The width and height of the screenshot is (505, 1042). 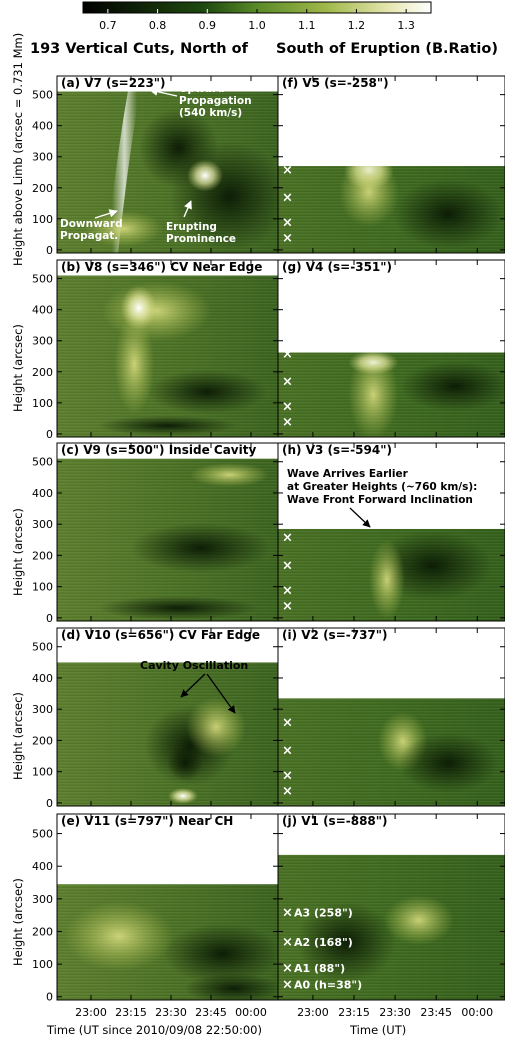 What do you see at coordinates (215, 101) in the screenshot?
I see `annotation-upward-line2: Propagation` at bounding box center [215, 101].